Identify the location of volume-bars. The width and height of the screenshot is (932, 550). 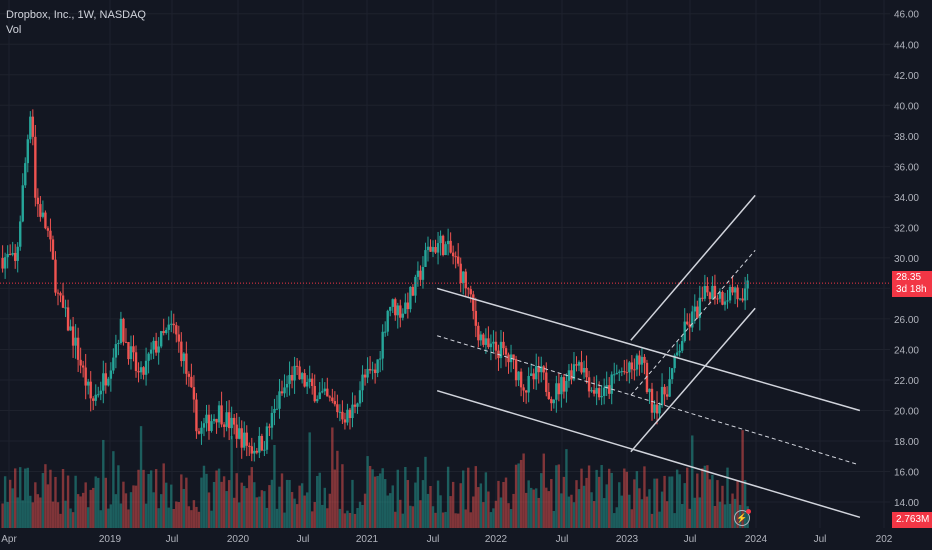
(375, 477).